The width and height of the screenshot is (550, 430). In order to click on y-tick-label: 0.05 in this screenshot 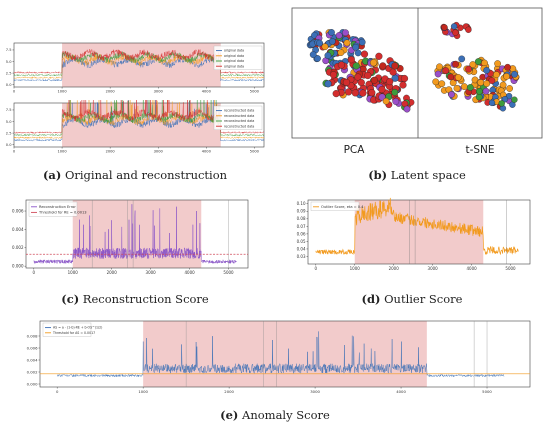, I will do `click(301, 241)`.